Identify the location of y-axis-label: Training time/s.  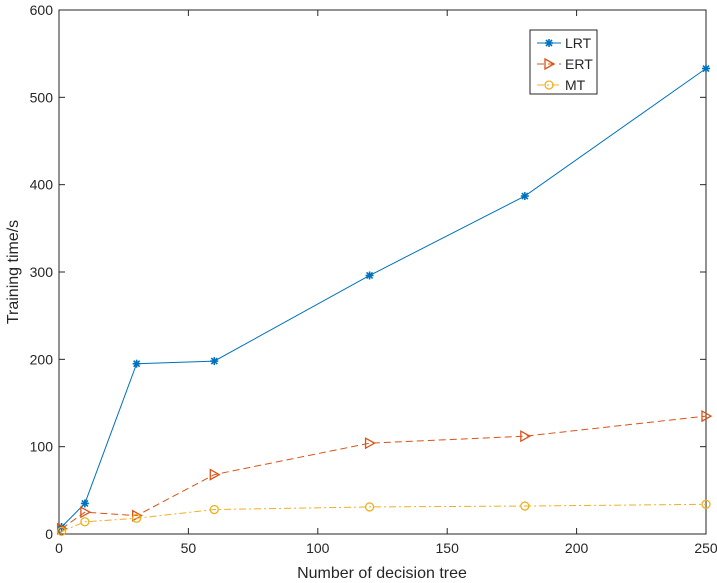
(13, 272).